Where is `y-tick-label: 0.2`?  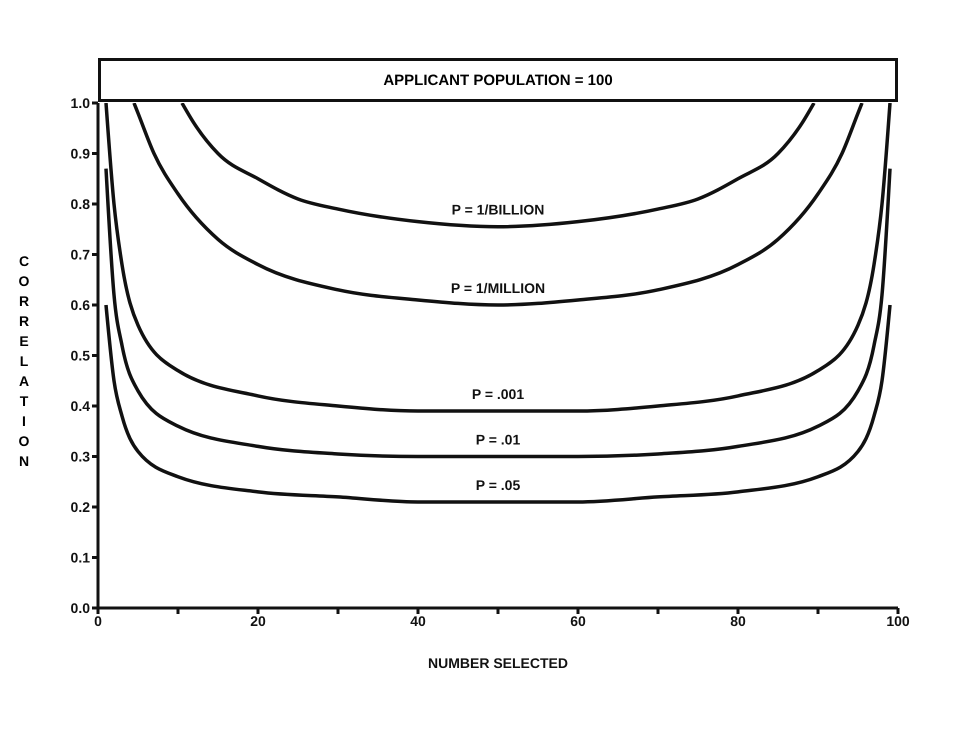 y-tick-label: 0.2 is located at coordinates (80, 506).